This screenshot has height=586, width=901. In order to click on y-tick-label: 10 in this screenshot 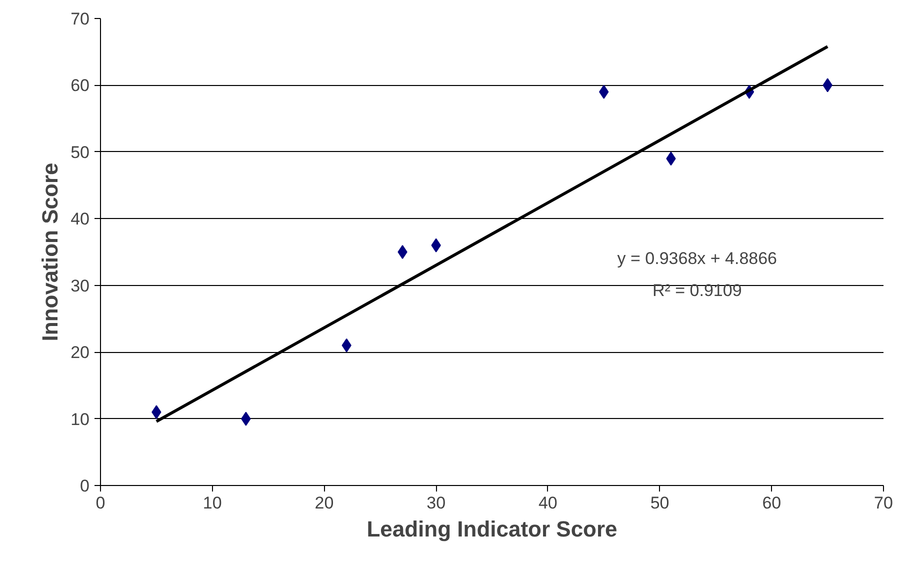, I will do `click(80, 419)`.